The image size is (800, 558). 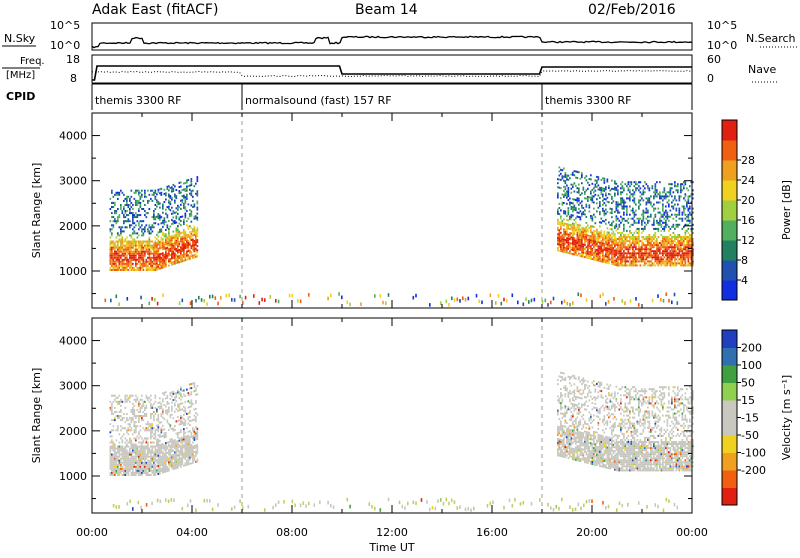 What do you see at coordinates (748, 200) in the screenshot?
I see `colorbar-tick-label: 20` at bounding box center [748, 200].